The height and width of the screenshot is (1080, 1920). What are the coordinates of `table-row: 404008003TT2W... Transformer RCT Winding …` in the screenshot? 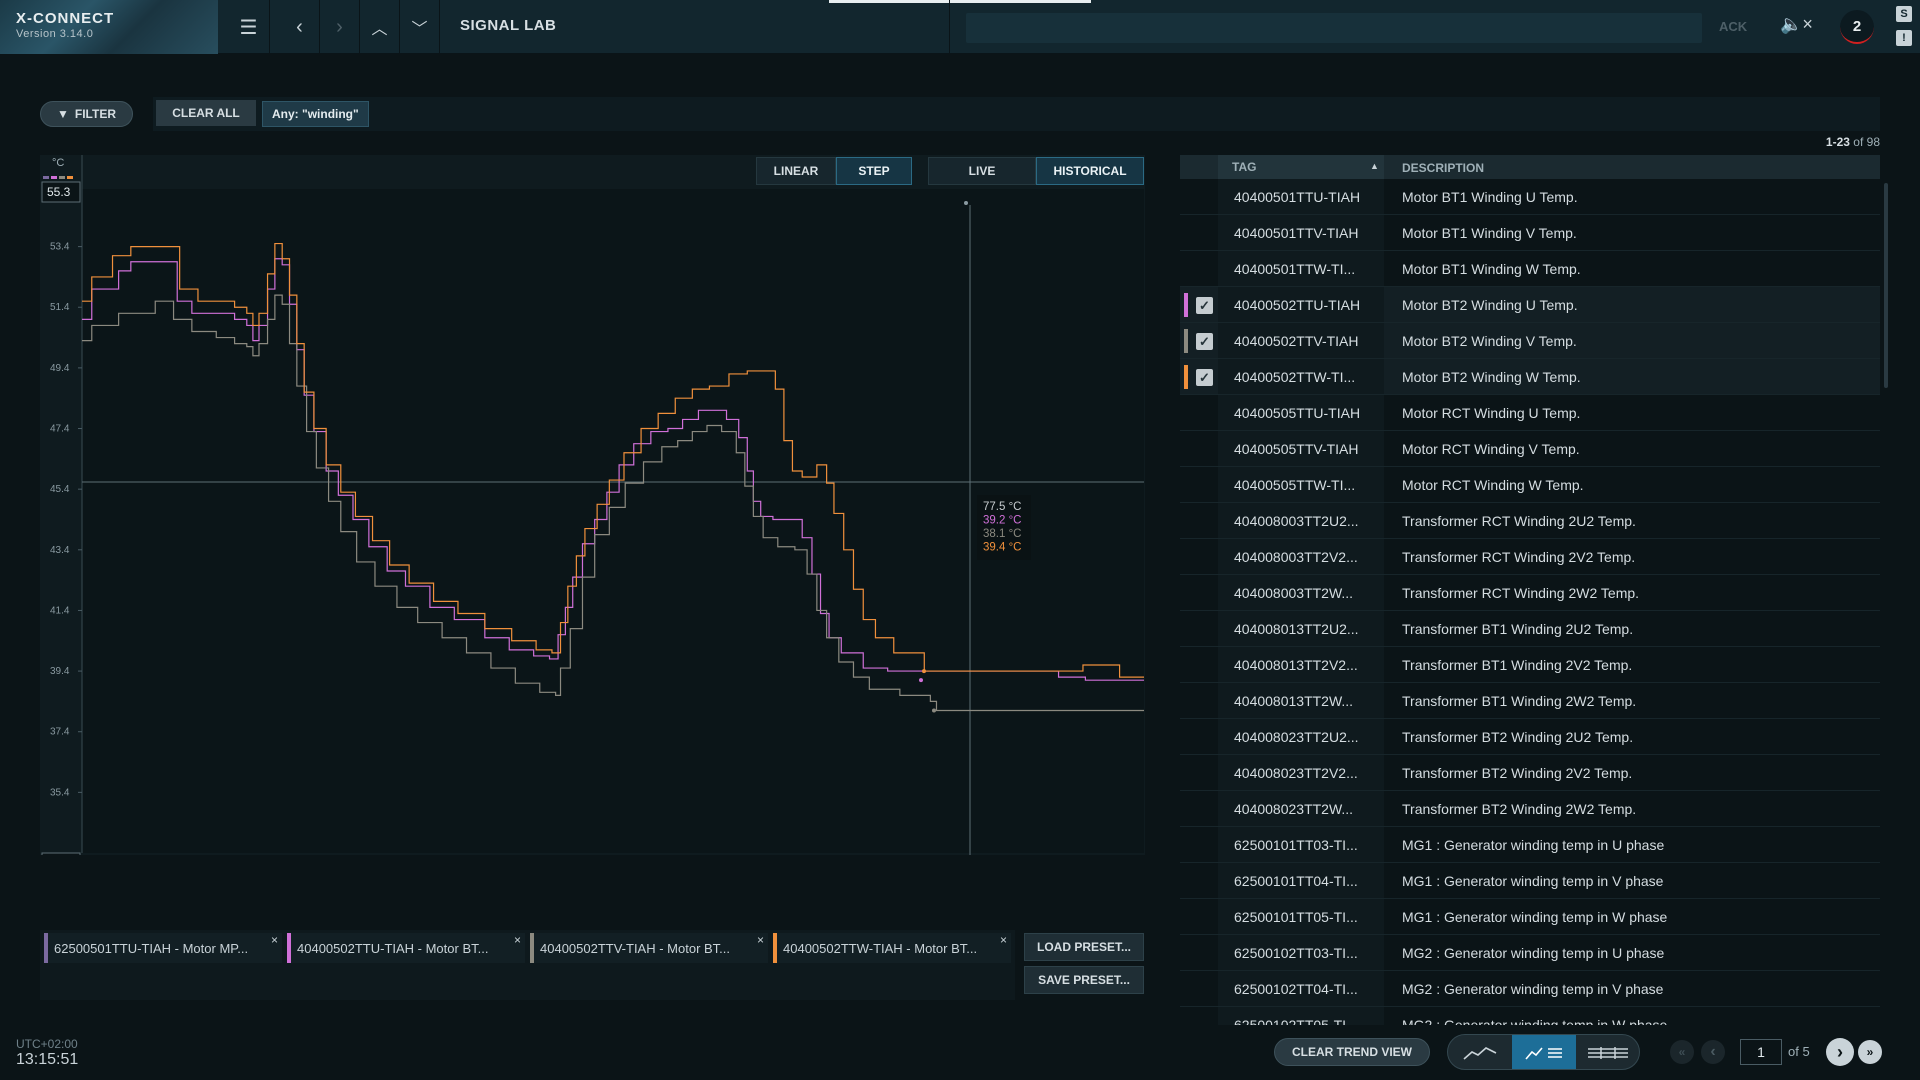 It's located at (1530, 593).